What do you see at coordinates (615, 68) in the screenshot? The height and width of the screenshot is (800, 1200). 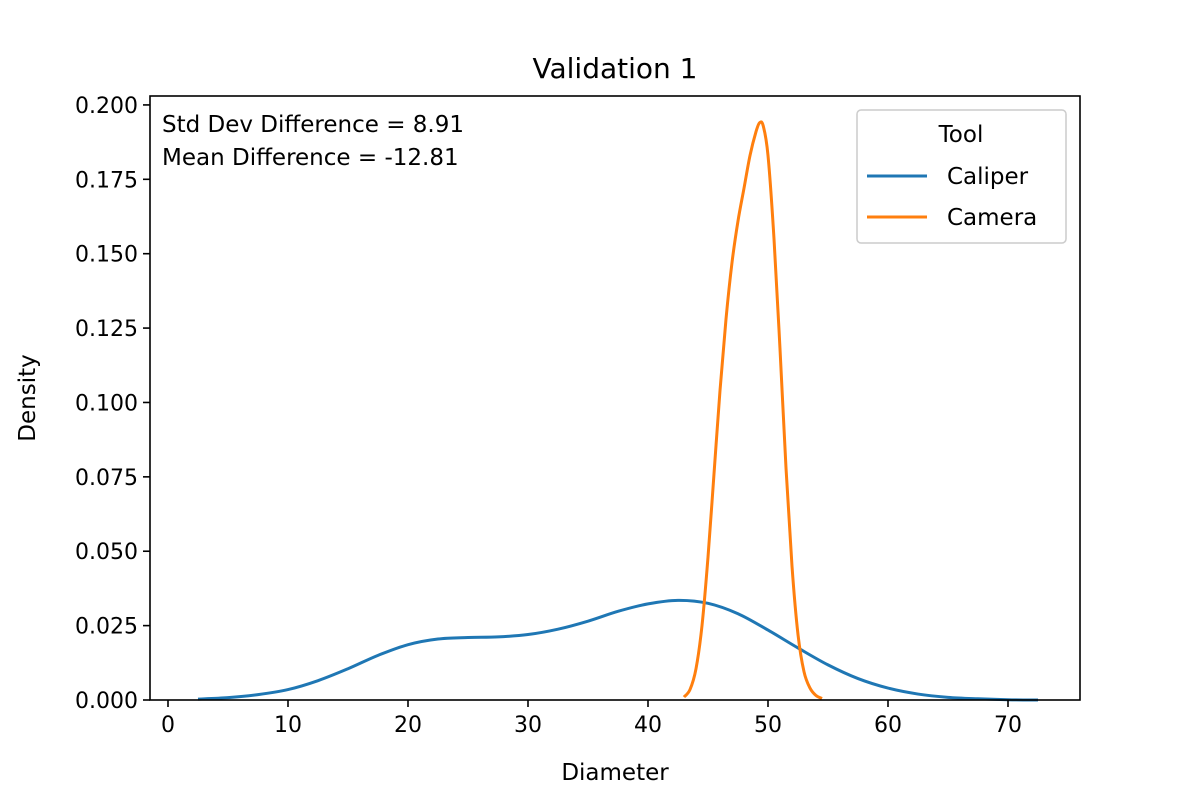 I see `chart-title: Validation 1` at bounding box center [615, 68].